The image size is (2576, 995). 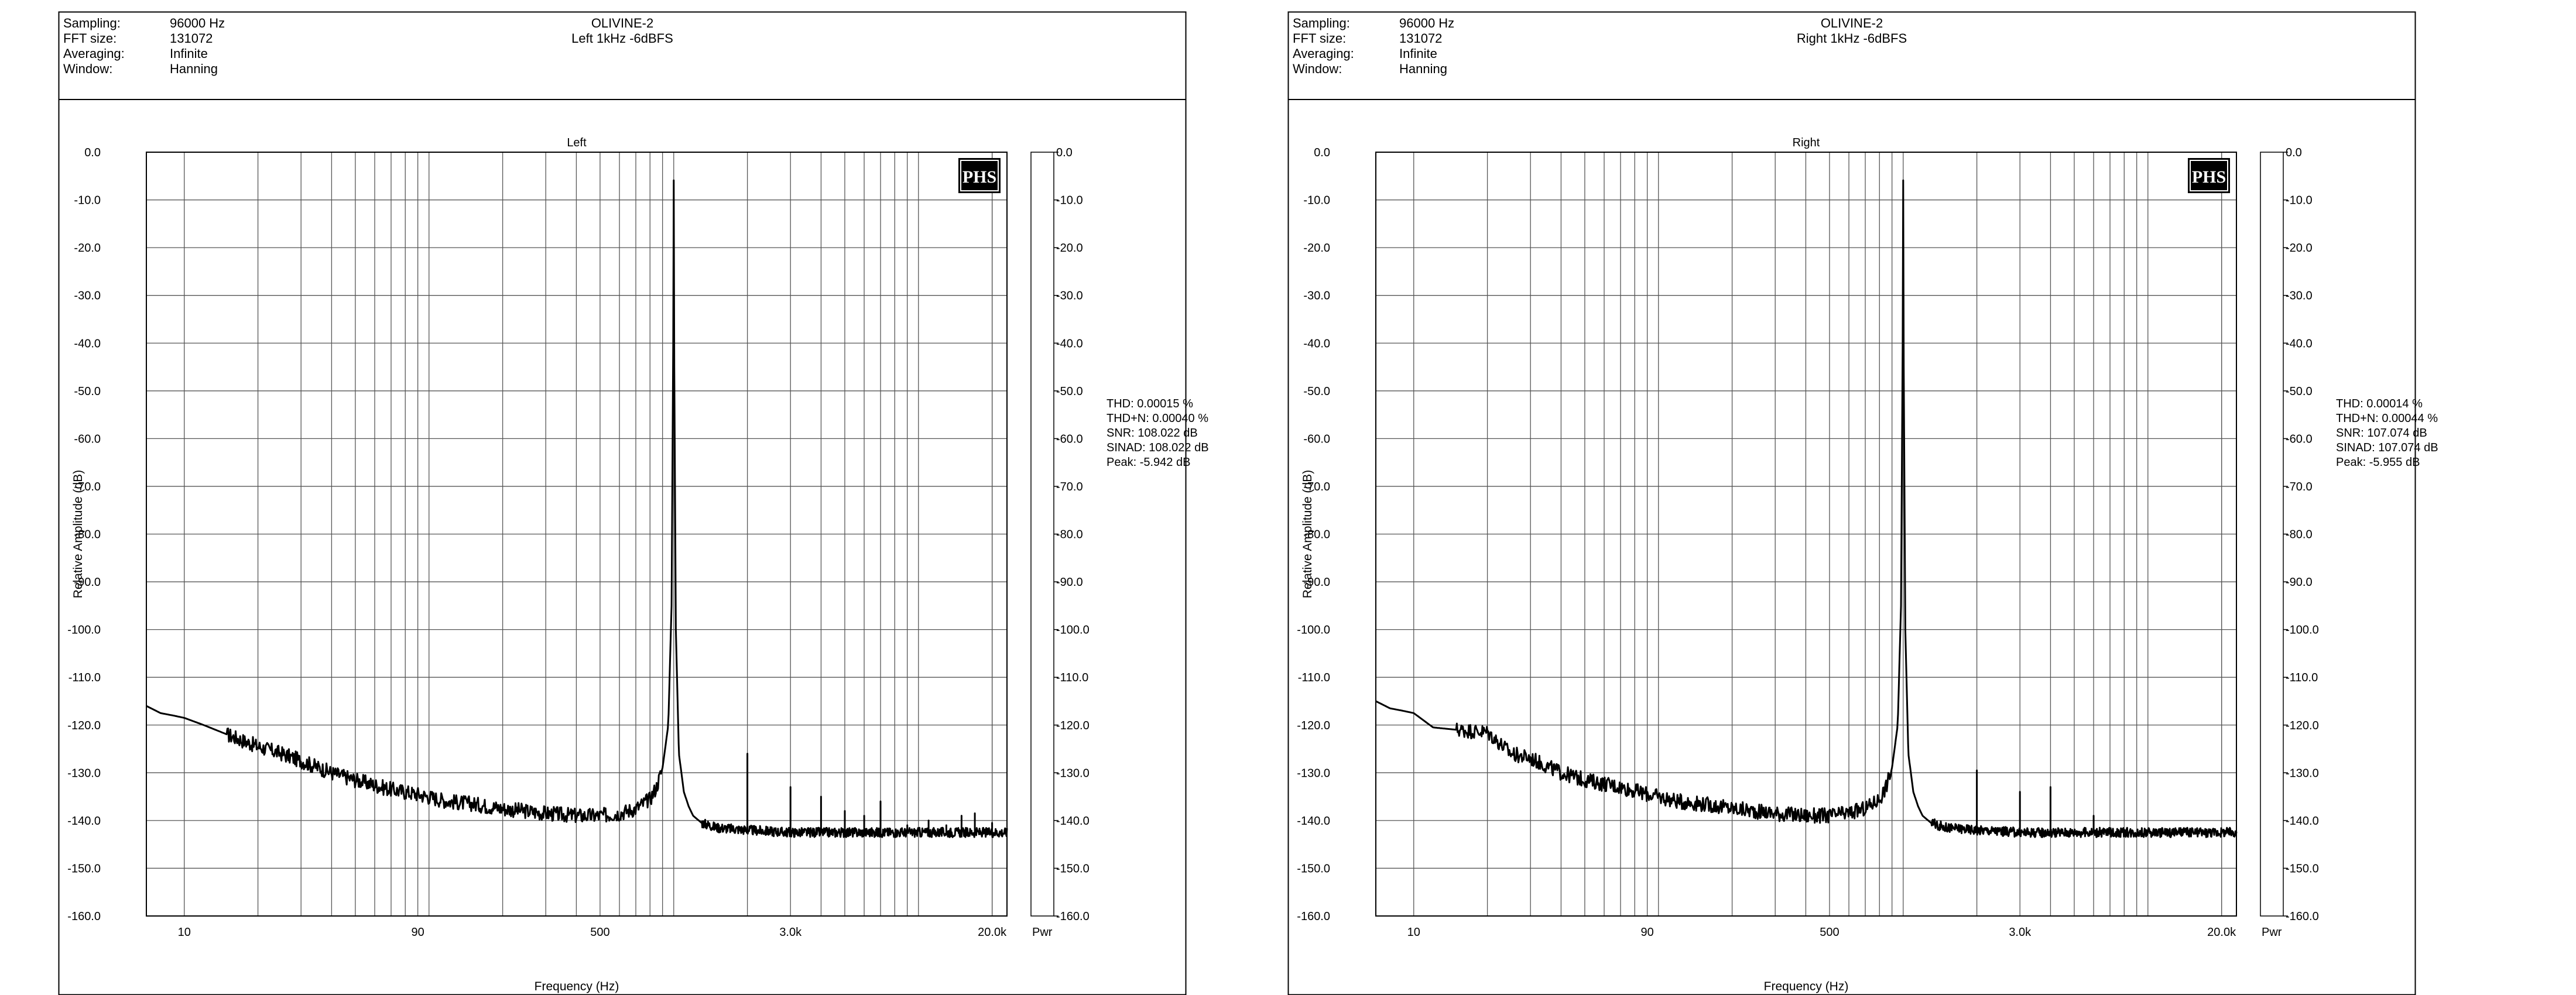 I want to click on y-tick-label: -10.0, so click(x=87, y=200).